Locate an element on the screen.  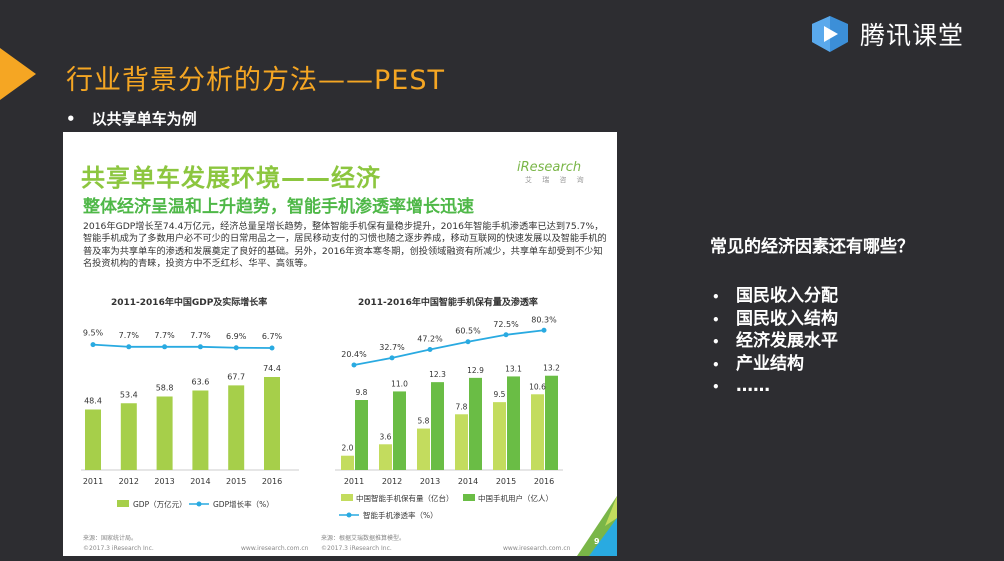
penetration-rate-label: 80.3% is located at coordinates (544, 319).